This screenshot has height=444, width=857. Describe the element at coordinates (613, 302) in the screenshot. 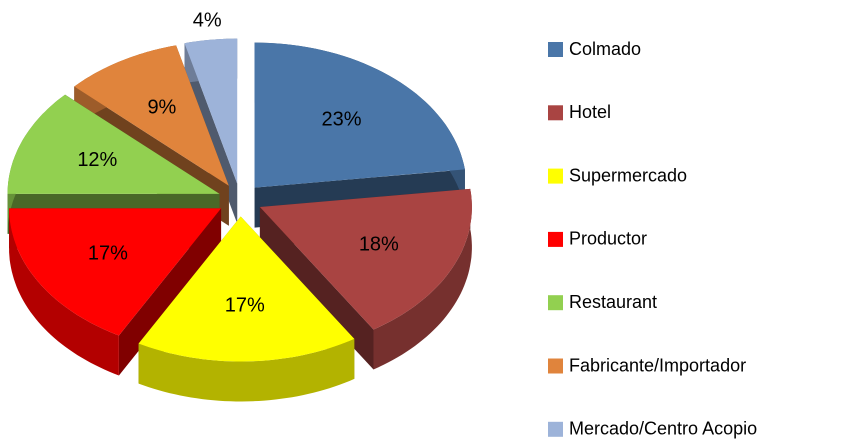

I see `legend-label: Restaurant` at that location.